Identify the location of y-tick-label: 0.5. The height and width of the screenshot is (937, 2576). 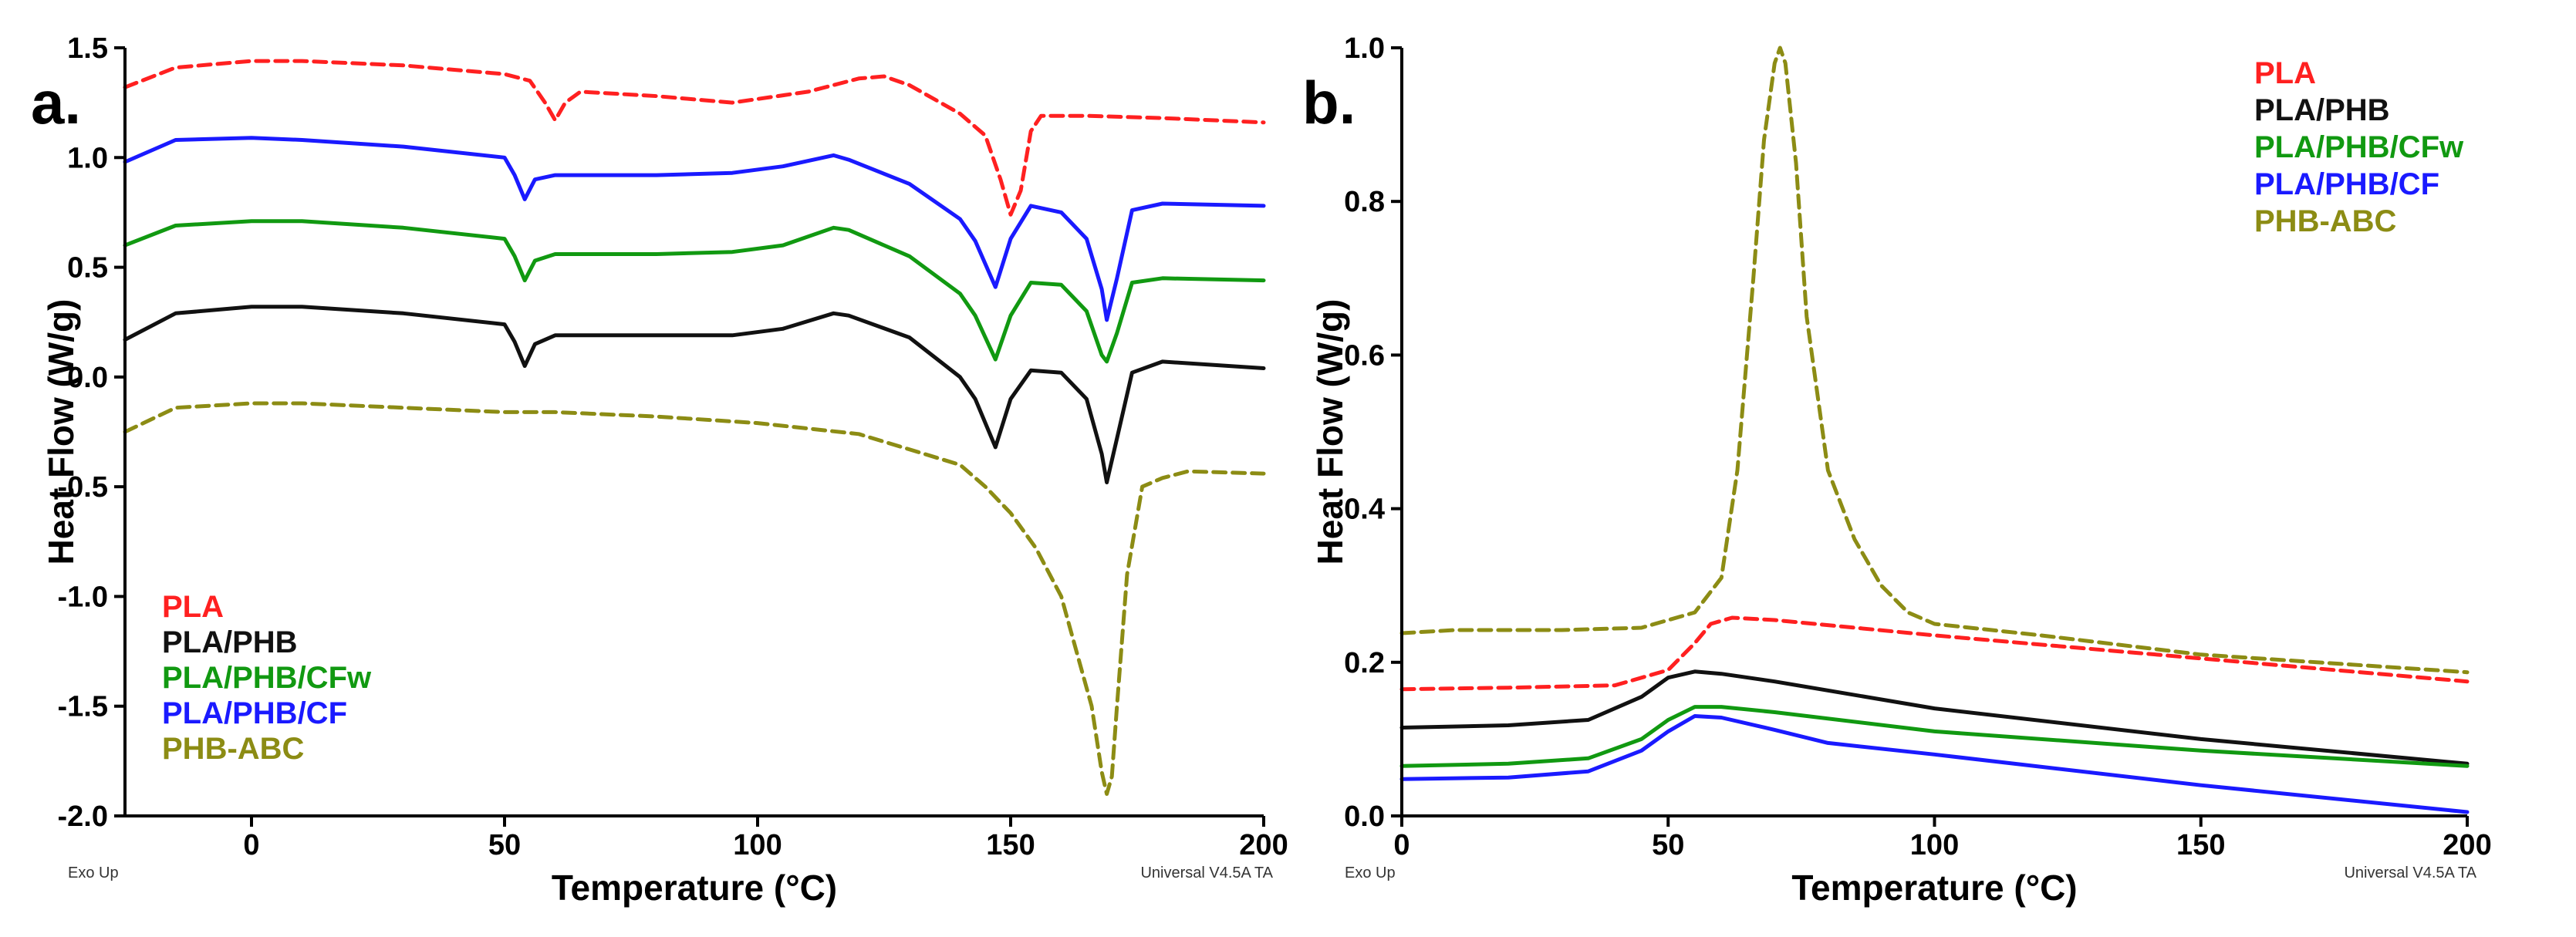
(87, 268).